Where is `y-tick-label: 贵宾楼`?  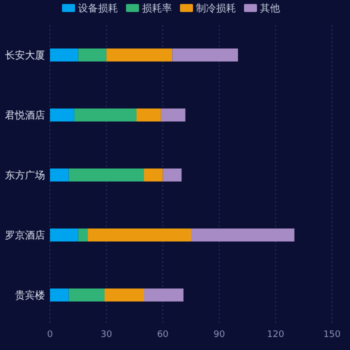
y-tick-label: 贵宾楼 is located at coordinates (30, 296).